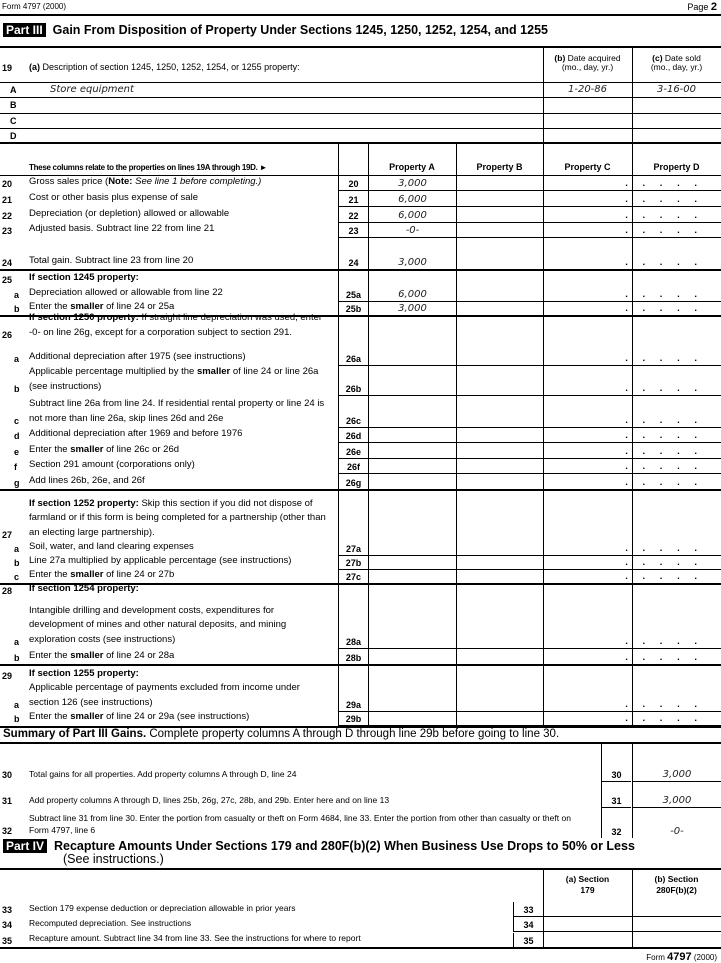 The width and height of the screenshot is (721, 963). Describe the element at coordinates (412, 230) in the screenshot. I see `property-a-value: -0-` at that location.